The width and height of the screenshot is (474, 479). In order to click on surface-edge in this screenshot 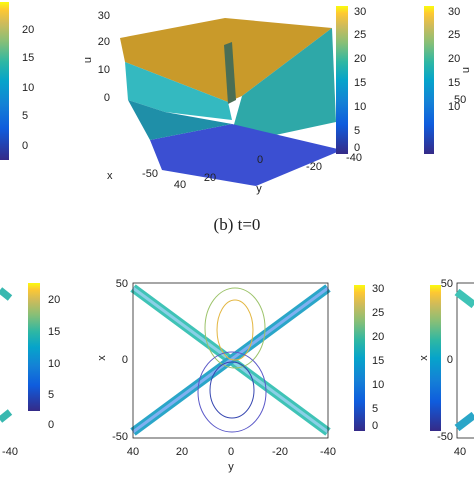, I will do `click(180, 120)`.